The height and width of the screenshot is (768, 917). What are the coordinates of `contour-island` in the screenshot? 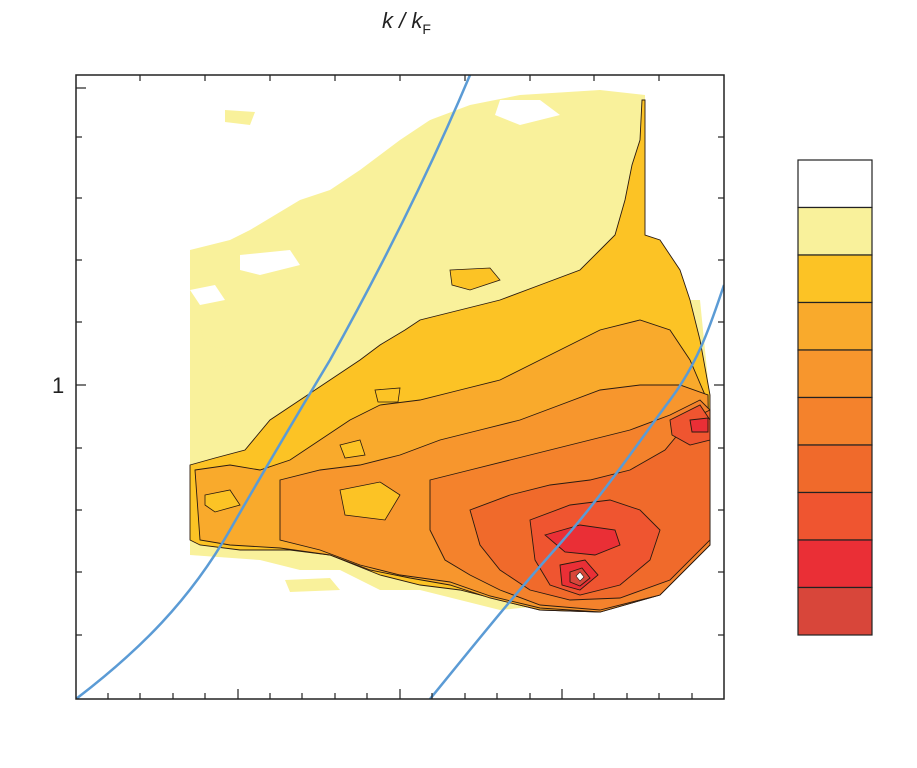 It's located at (352, 394).